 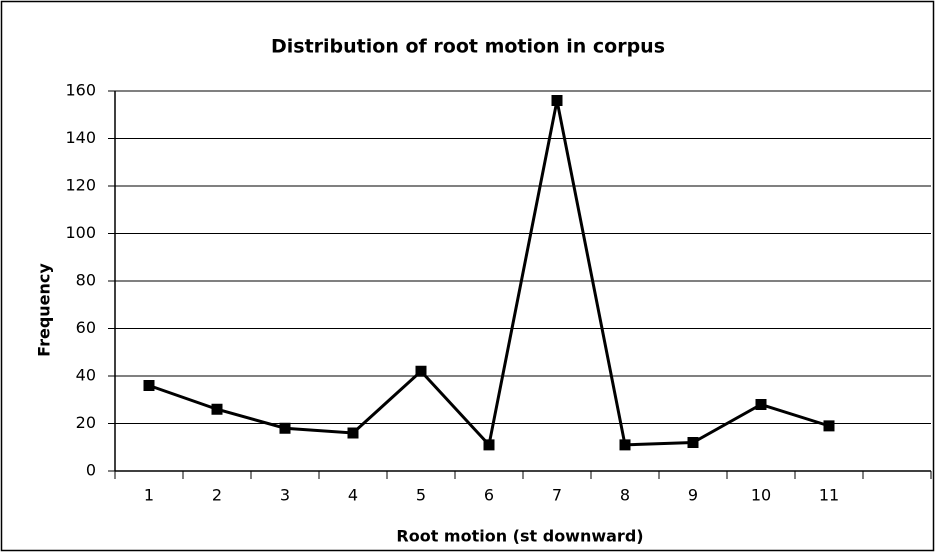 What do you see at coordinates (217, 495) in the screenshot?
I see `x-tick-label: 2` at bounding box center [217, 495].